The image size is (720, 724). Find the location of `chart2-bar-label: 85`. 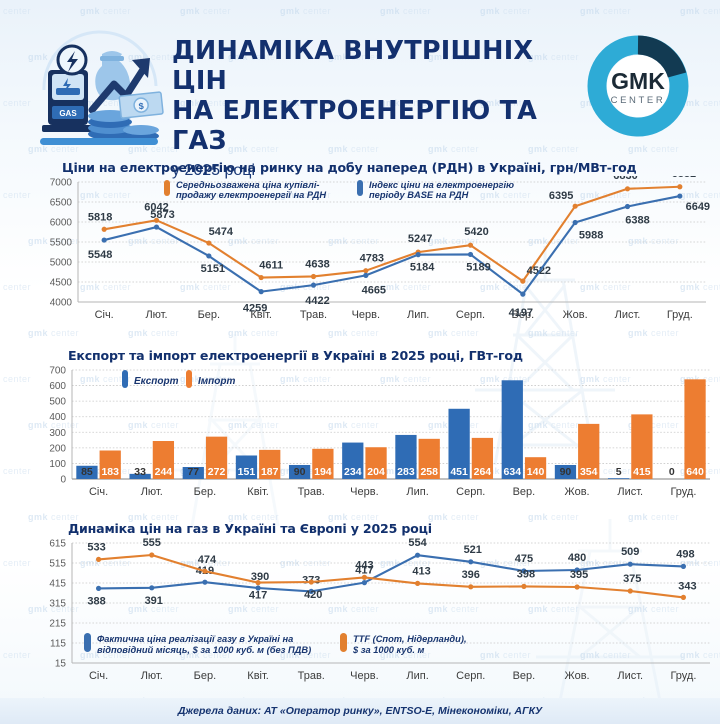

chart2-bar-label: 85 is located at coordinates (87, 472).